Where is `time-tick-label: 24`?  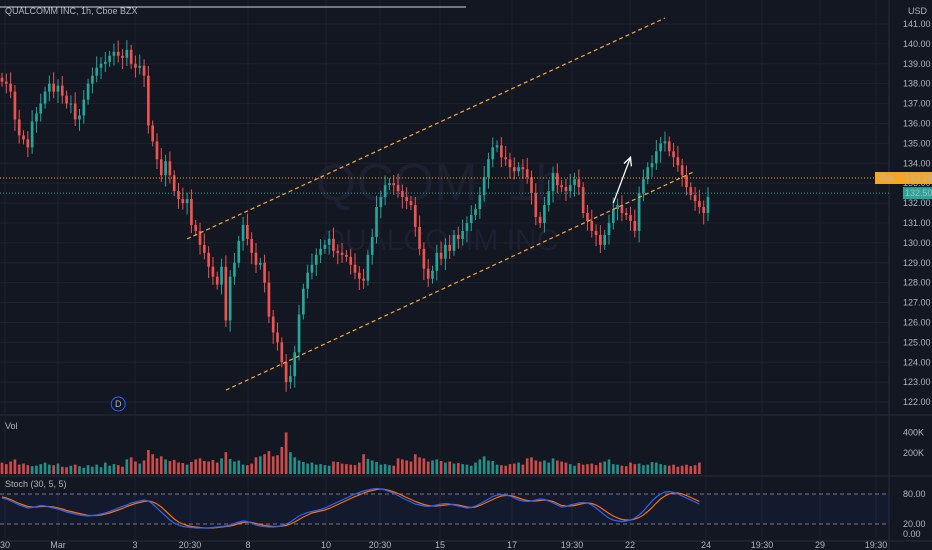
time-tick-label: 24 is located at coordinates (706, 545).